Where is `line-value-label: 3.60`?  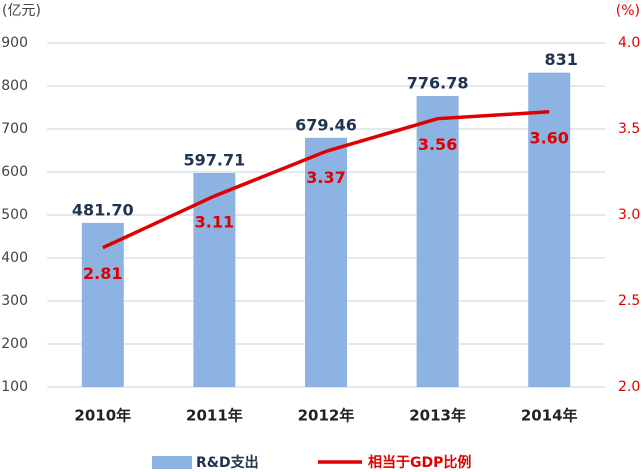
line-value-label: 3.60 is located at coordinates (548, 137).